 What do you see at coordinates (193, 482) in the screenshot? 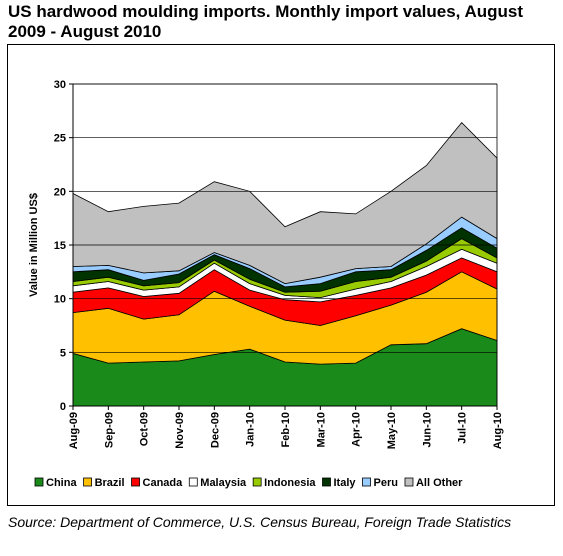
I see `legend-swatch-malaysia` at bounding box center [193, 482].